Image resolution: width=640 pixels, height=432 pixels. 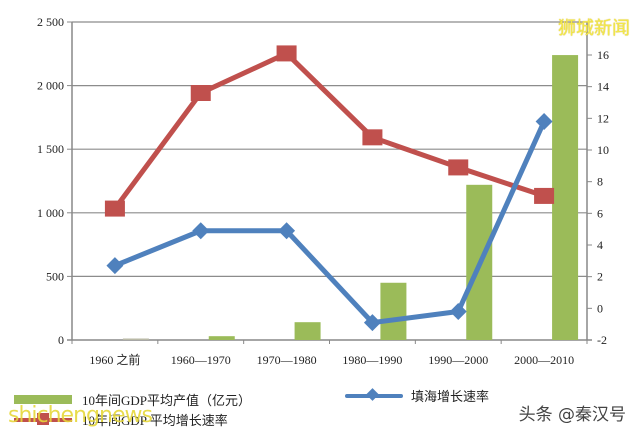 What do you see at coordinates (80, 415) in the screenshot?
I see `watermark-bottom-left: shichengnews` at bounding box center [80, 415].